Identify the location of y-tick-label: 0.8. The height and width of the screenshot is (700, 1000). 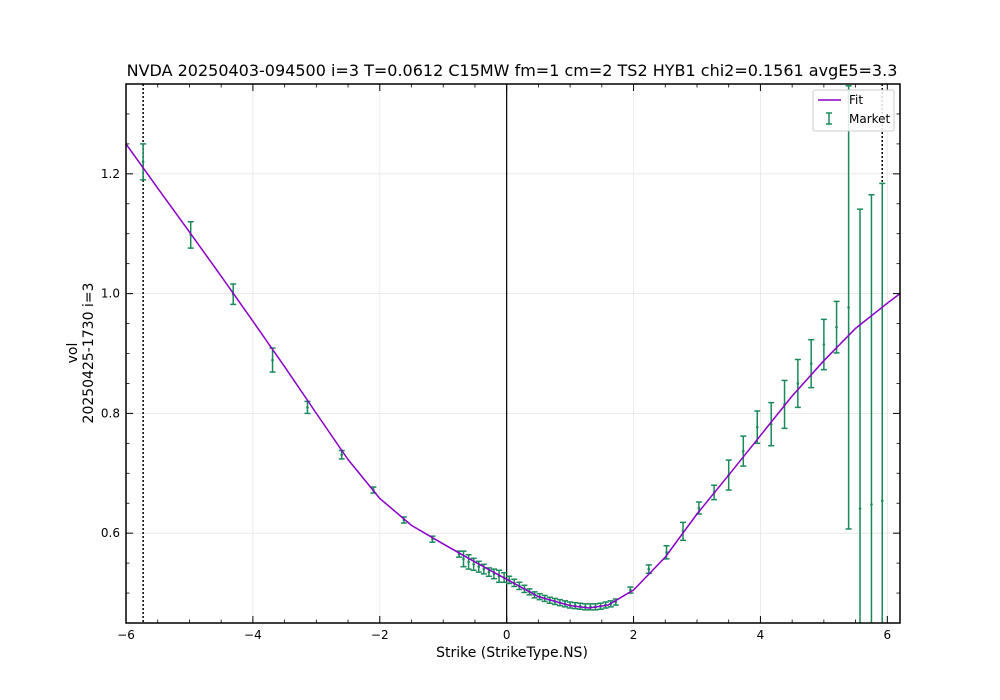
(110, 413).